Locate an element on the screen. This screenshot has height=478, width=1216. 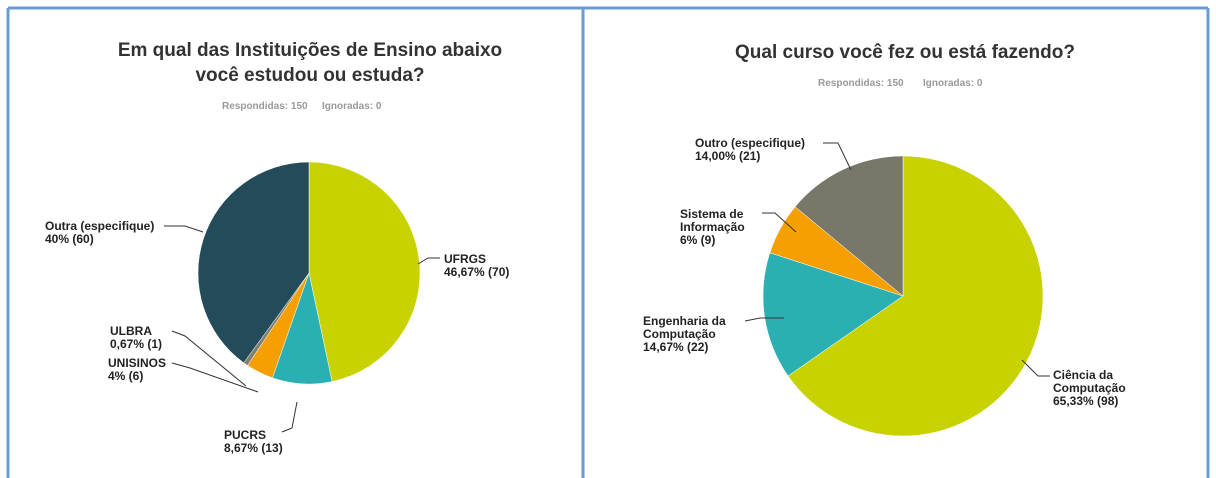
slice-label: Outra (especifique) 40% (60) is located at coordinates (115, 233).